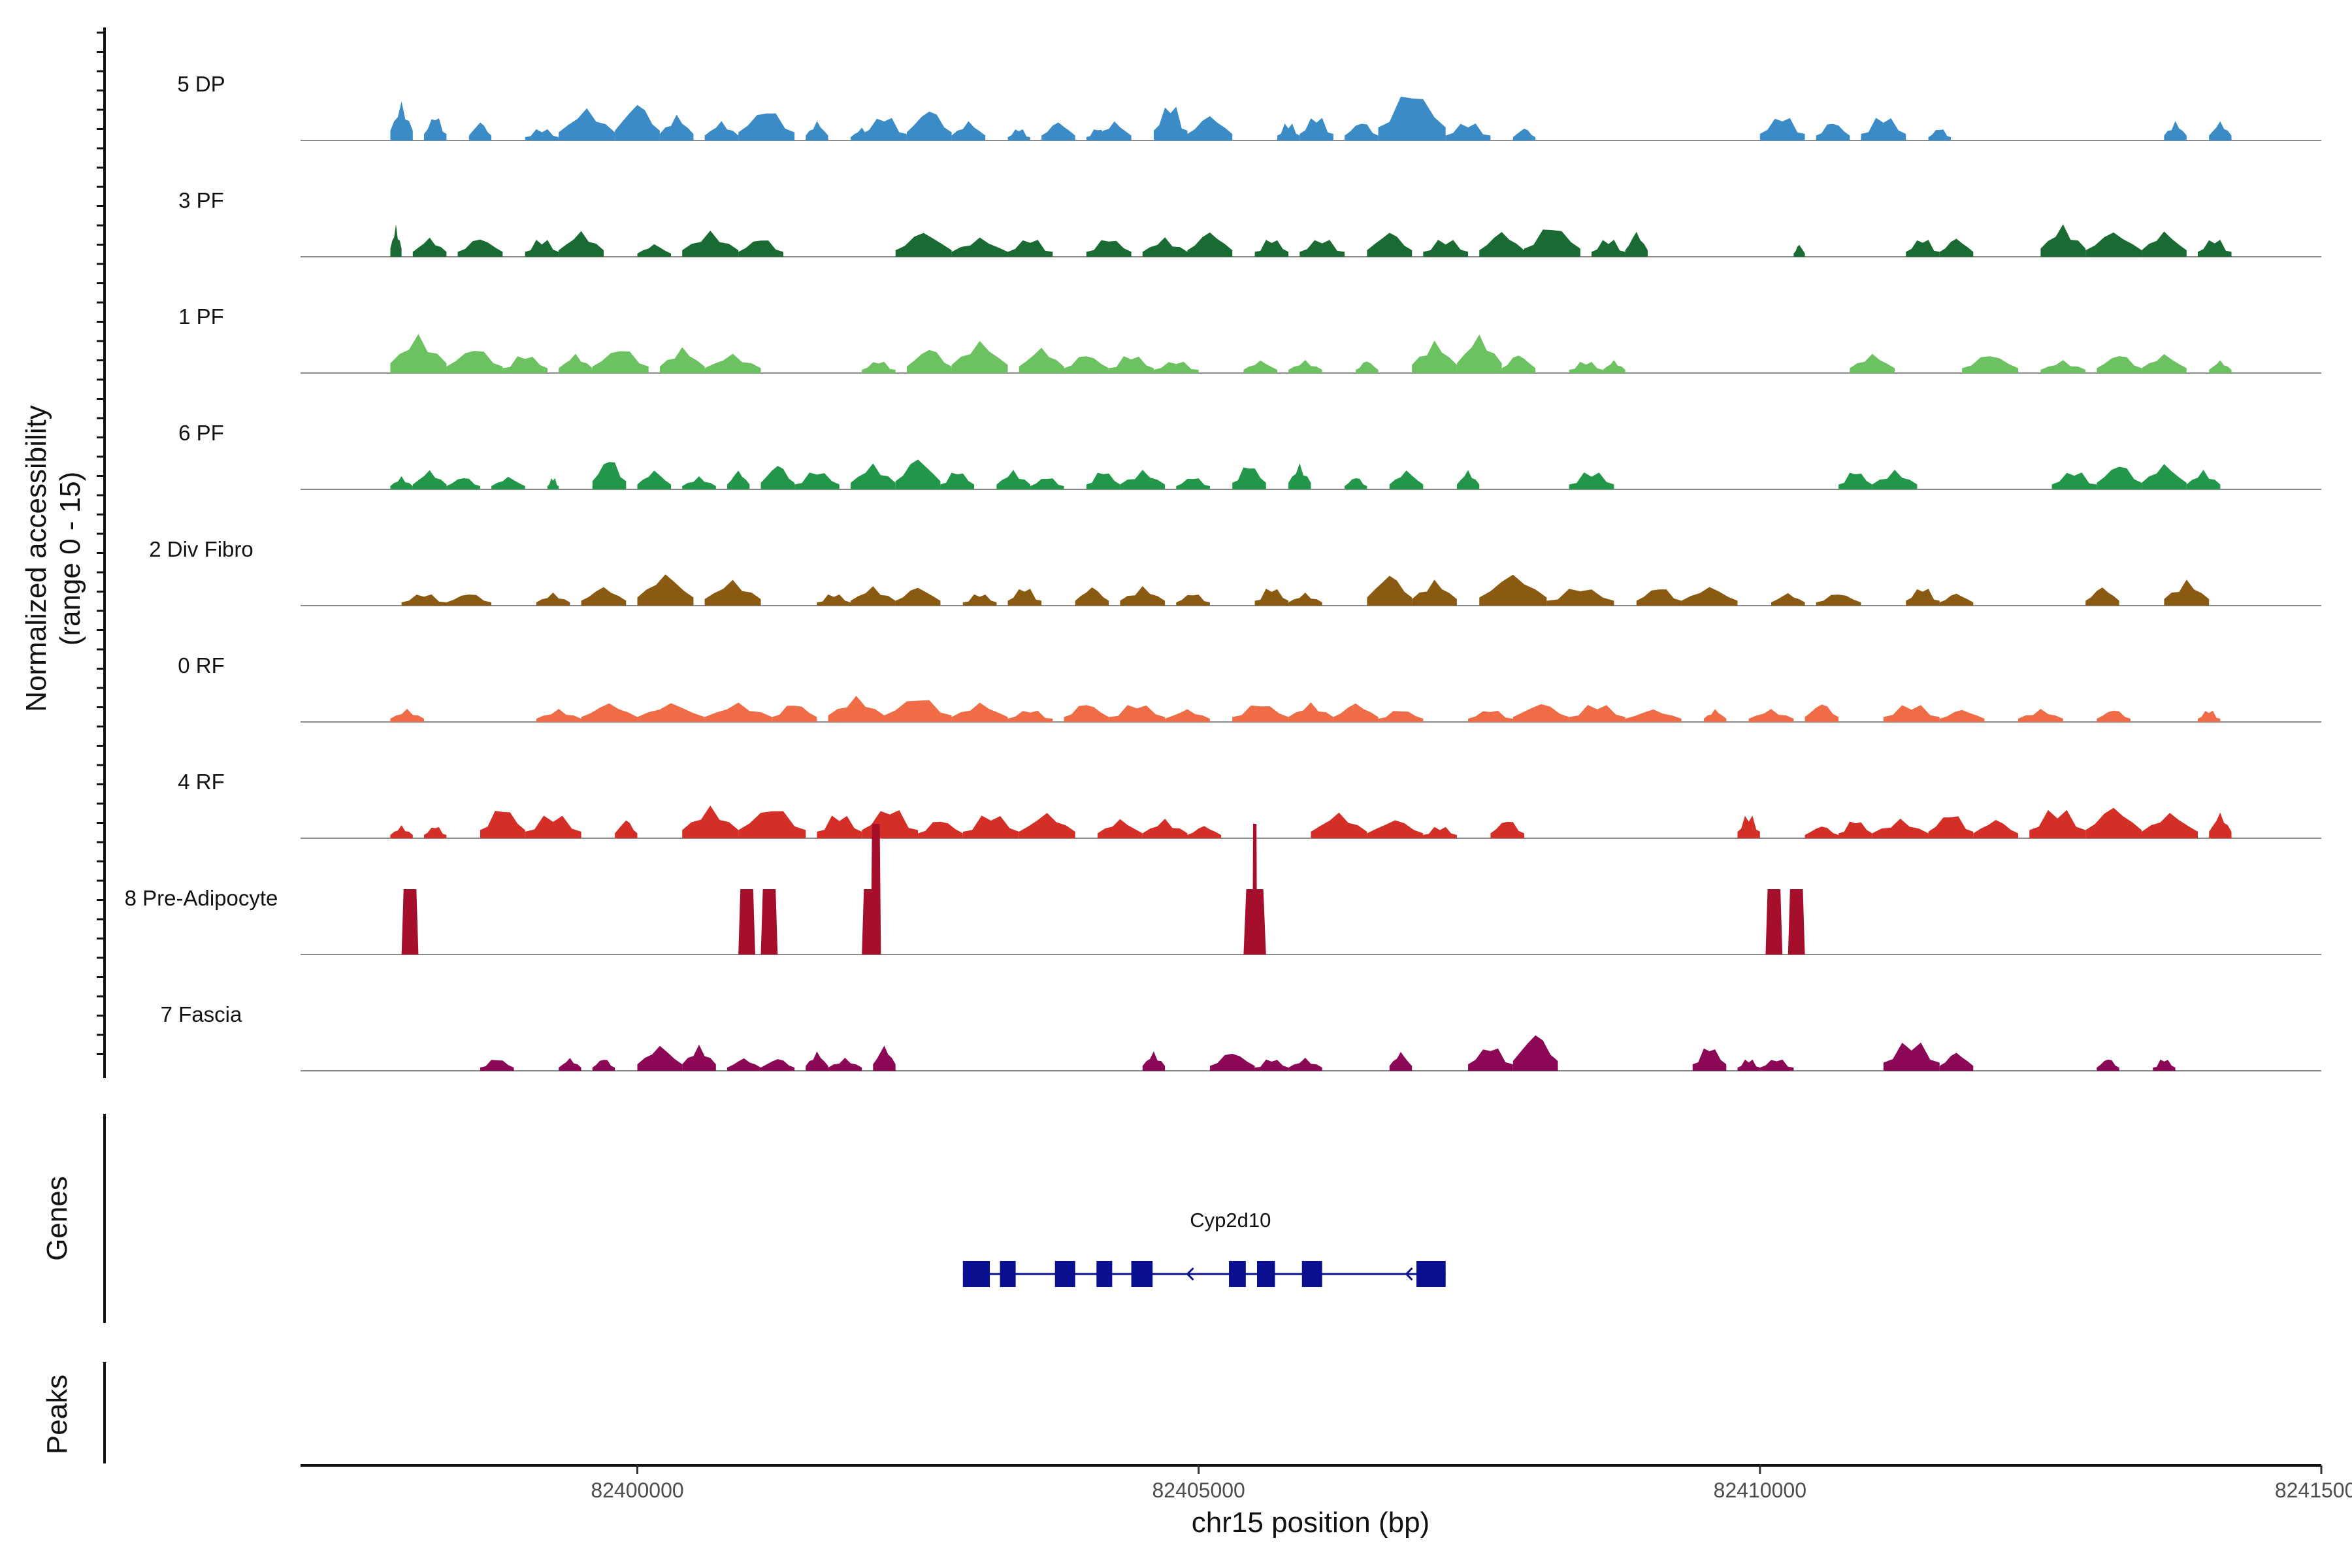 This screenshot has height=1568, width=2352. What do you see at coordinates (1409, 1274) in the screenshot?
I see `strand-arrow-icon` at bounding box center [1409, 1274].